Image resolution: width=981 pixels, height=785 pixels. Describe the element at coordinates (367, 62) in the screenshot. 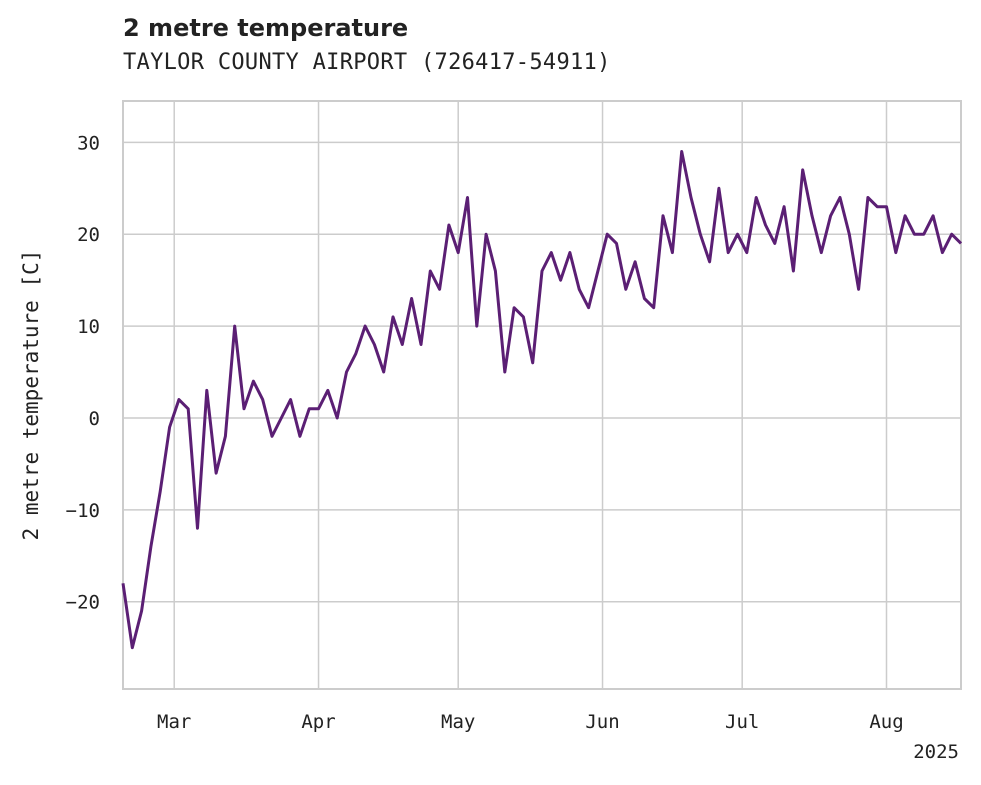

I see `chart-subtitle: TAYLOR COUNTY AIRPORT (726417-54911)` at that location.